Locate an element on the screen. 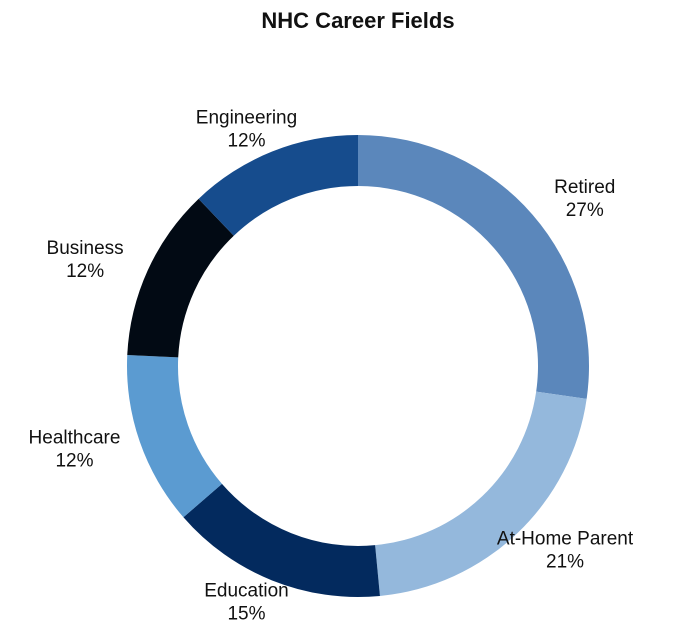  chart-title: NHC Career Fields is located at coordinates (357, 20).